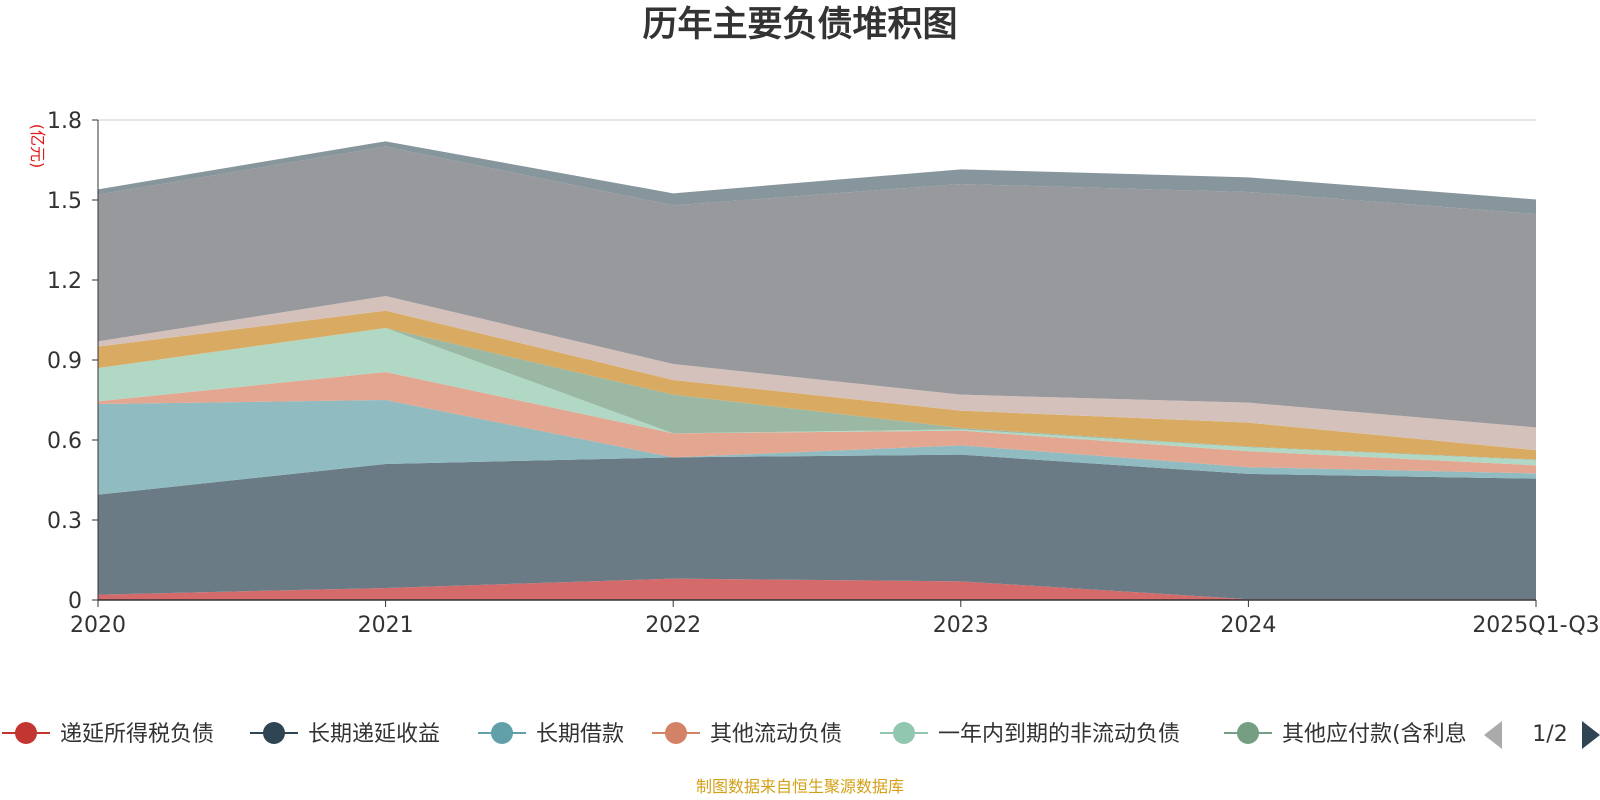 The image size is (1600, 800). Describe the element at coordinates (64, 121) in the screenshot. I see `y-tick-label: 1.8` at that location.